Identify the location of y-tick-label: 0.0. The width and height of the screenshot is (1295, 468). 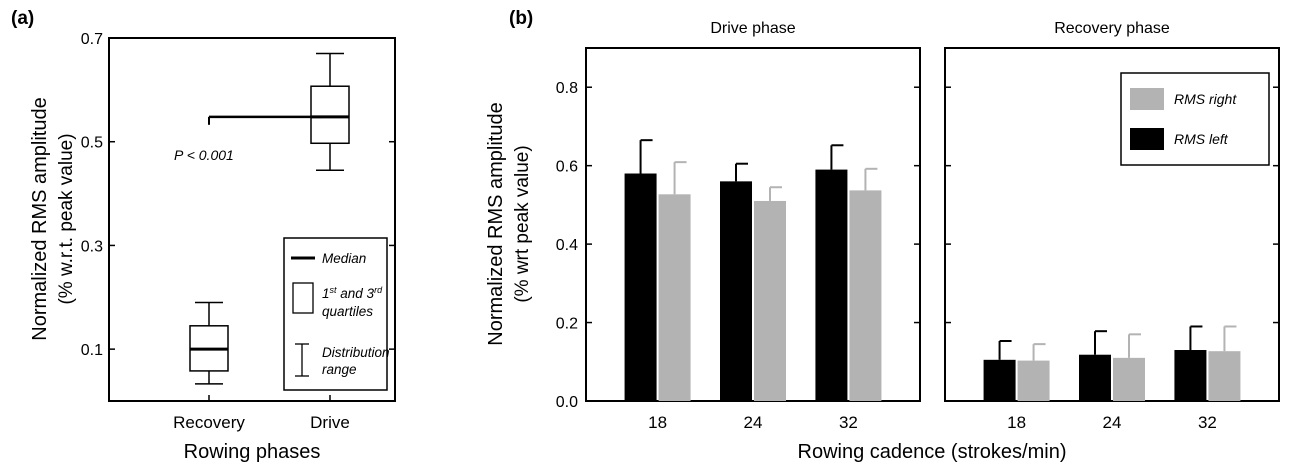
(567, 402).